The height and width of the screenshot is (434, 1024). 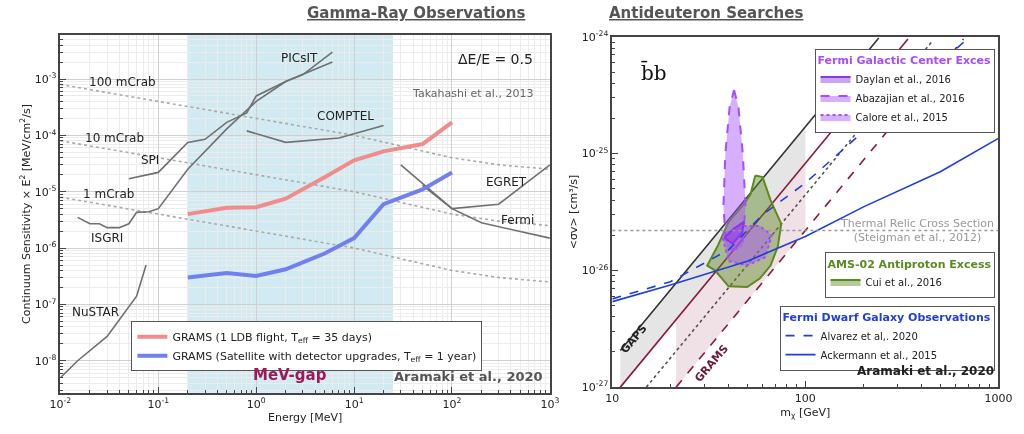 I want to click on band-label: MeV-gap, so click(x=290, y=375).